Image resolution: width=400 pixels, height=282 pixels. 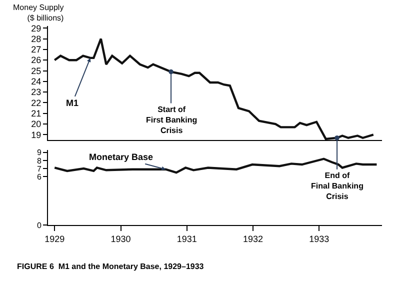 I want to click on y-tick-label: 20, so click(x=36, y=124).